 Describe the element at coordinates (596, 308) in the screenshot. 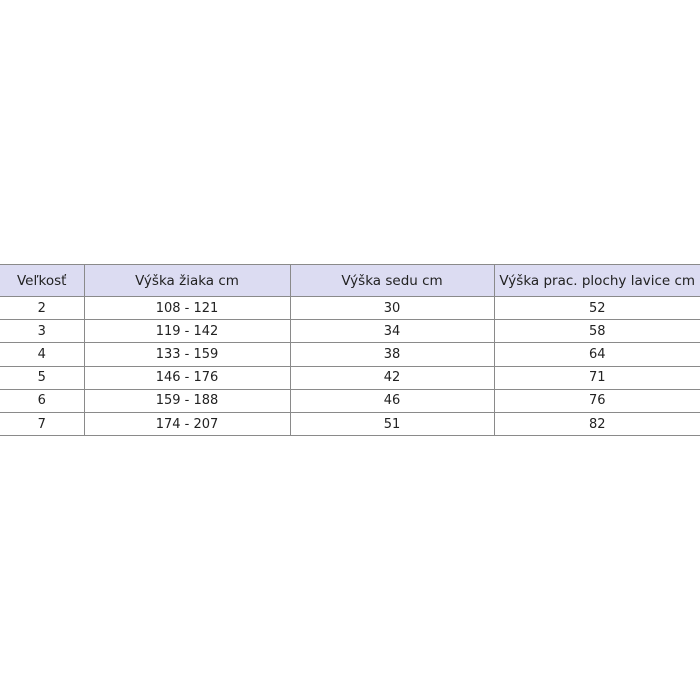

I see `cell-desk-height: 52` at that location.